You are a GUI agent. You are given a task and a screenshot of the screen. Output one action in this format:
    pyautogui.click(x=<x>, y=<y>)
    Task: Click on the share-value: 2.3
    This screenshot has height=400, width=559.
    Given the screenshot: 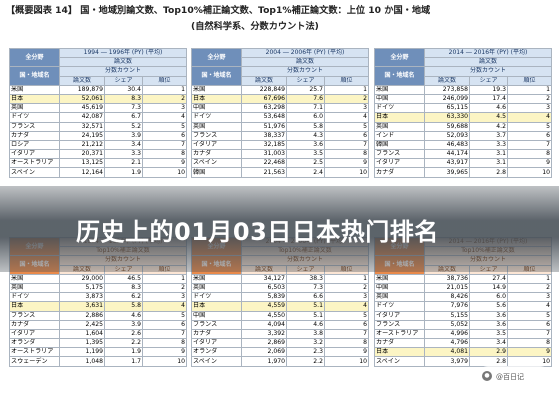 What is the action you would take?
    pyautogui.click(x=305, y=352)
    